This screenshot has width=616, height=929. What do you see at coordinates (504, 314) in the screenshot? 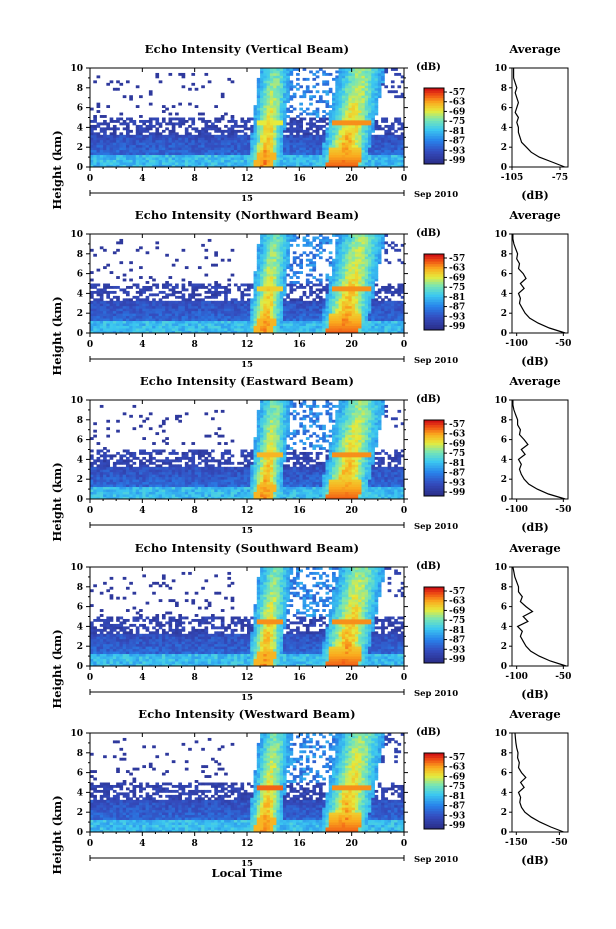
I see `profile-y-tick-label: 2` at bounding box center [504, 314].